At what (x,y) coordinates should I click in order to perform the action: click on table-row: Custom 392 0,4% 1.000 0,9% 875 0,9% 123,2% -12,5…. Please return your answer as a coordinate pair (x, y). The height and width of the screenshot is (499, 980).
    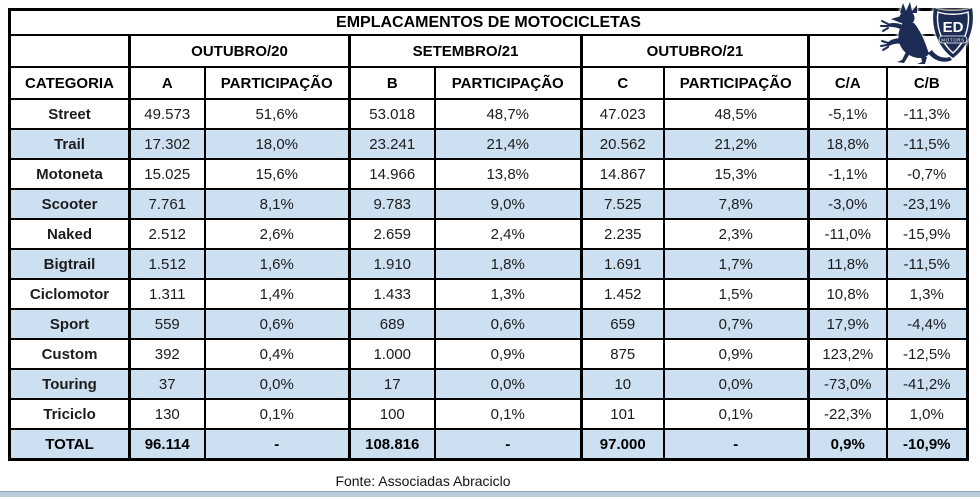
    Looking at the image, I should click on (488, 354).